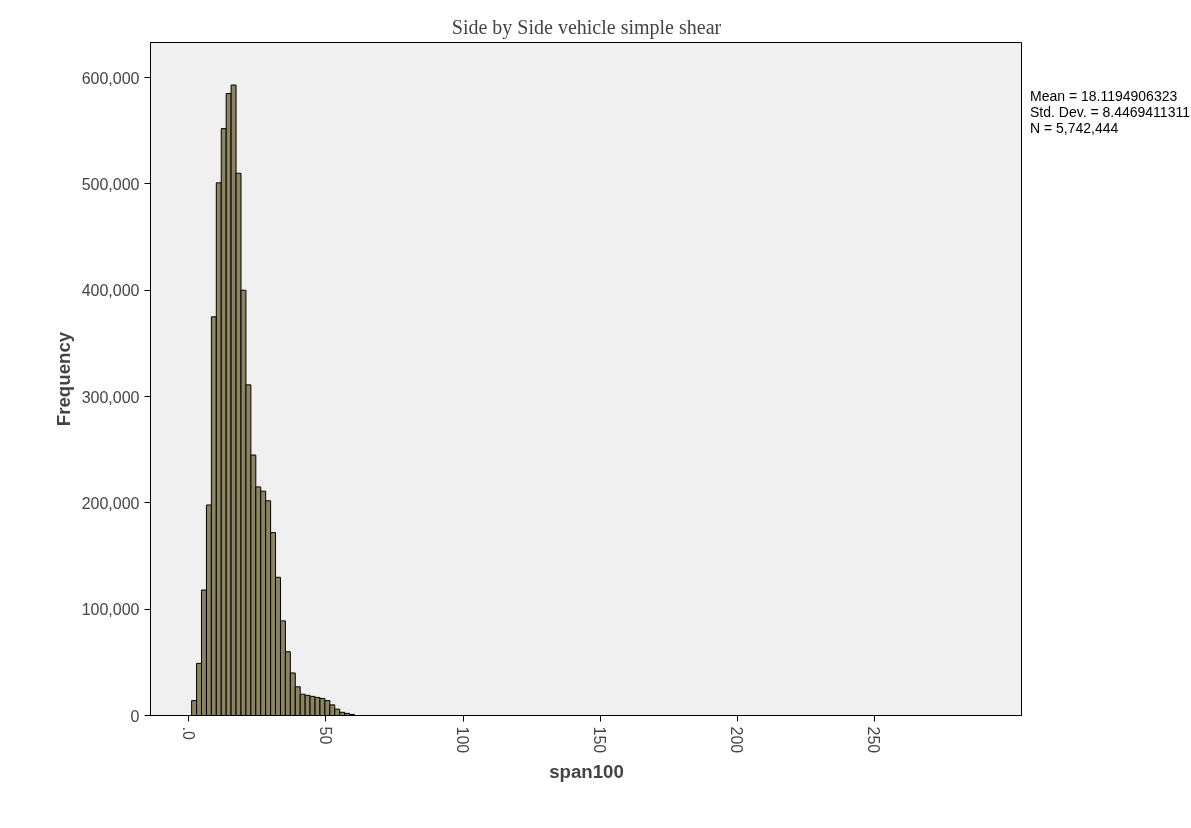 The width and height of the screenshot is (1191, 828). Describe the element at coordinates (110, 184) in the screenshot. I see `y-tick-label: 500,000` at that location.